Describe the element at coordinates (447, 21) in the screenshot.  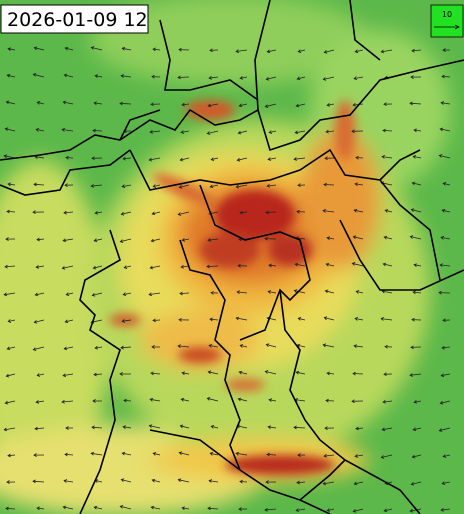
I see `wind-legend: 10` at that location.